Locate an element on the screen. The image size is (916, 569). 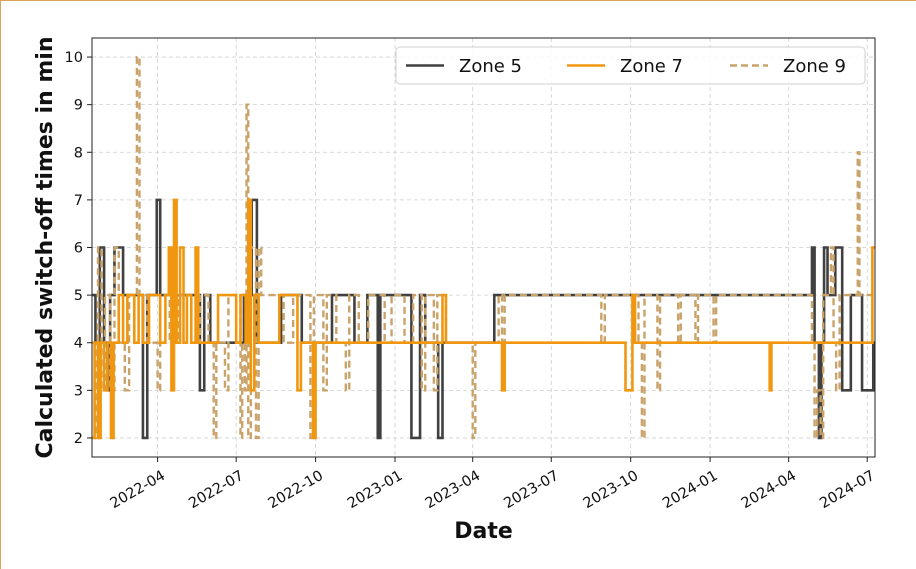
y-tick-label: 9 is located at coordinates (78, 106).